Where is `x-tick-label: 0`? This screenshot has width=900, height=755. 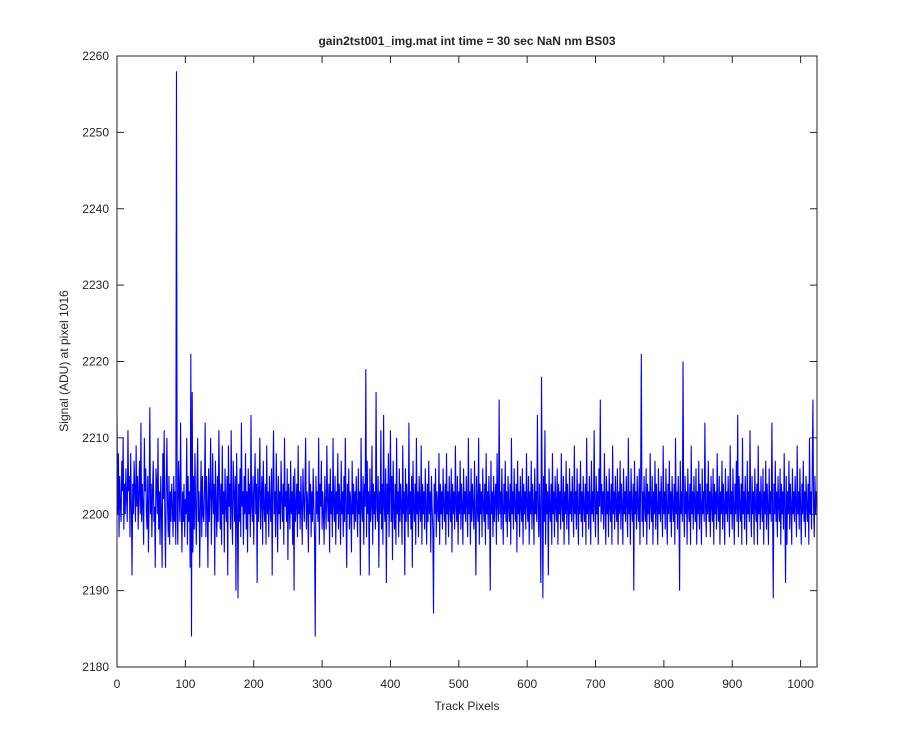
x-tick-label: 0 is located at coordinates (117, 684).